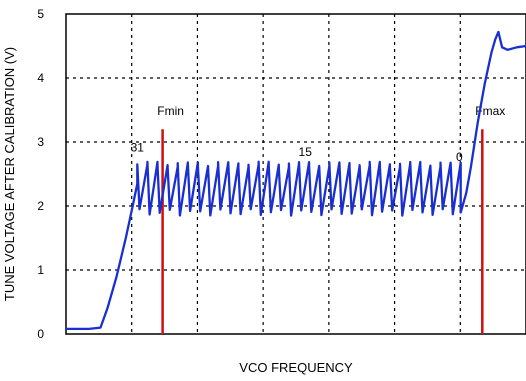  Describe the element at coordinates (306, 152) in the screenshot. I see `code-annotation: 15` at that location.